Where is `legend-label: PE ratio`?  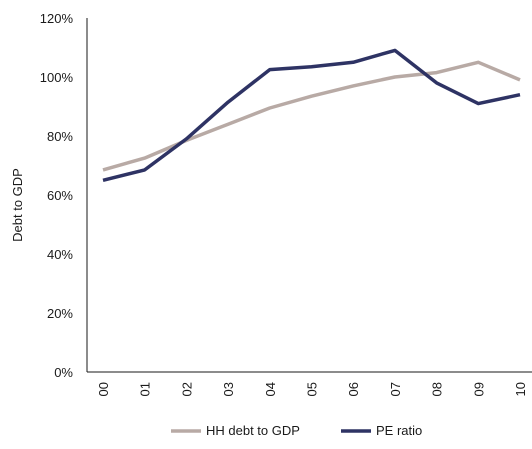
legend-label: PE ratio is located at coordinates (399, 430).